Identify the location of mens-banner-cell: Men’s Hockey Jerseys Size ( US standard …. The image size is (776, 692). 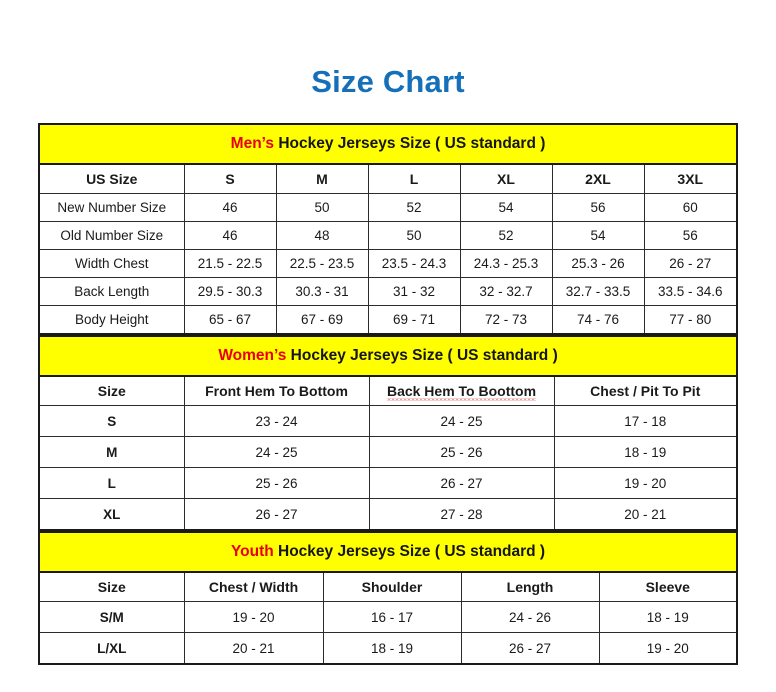
(388, 144).